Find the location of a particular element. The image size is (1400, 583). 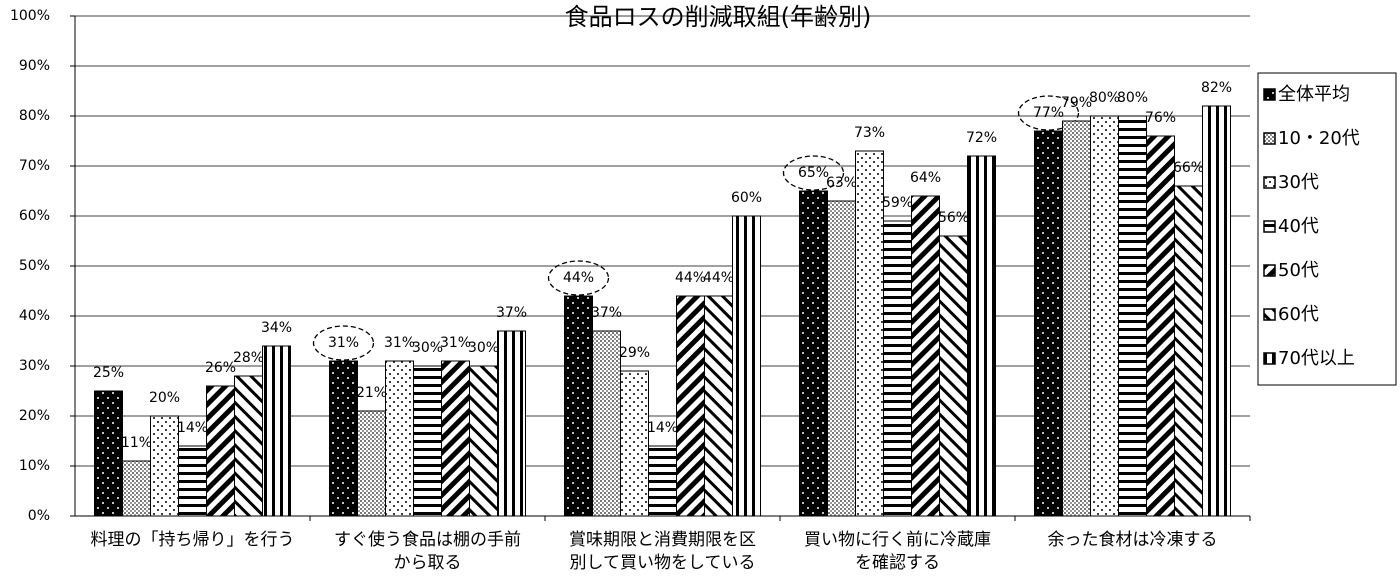

value-label: 77% is located at coordinates (1048, 113).